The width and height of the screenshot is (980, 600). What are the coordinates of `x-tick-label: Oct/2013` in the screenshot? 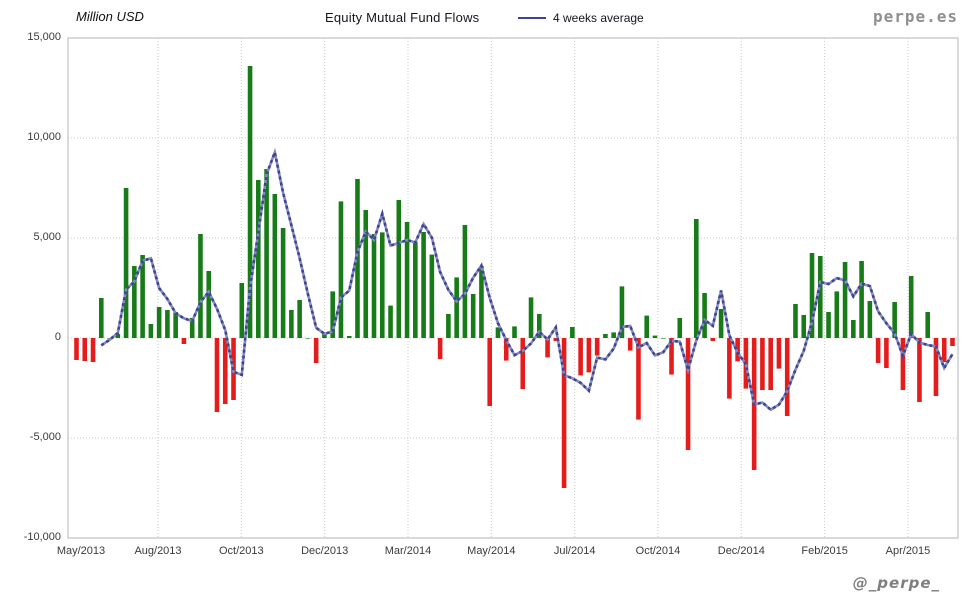 It's located at (241, 551).